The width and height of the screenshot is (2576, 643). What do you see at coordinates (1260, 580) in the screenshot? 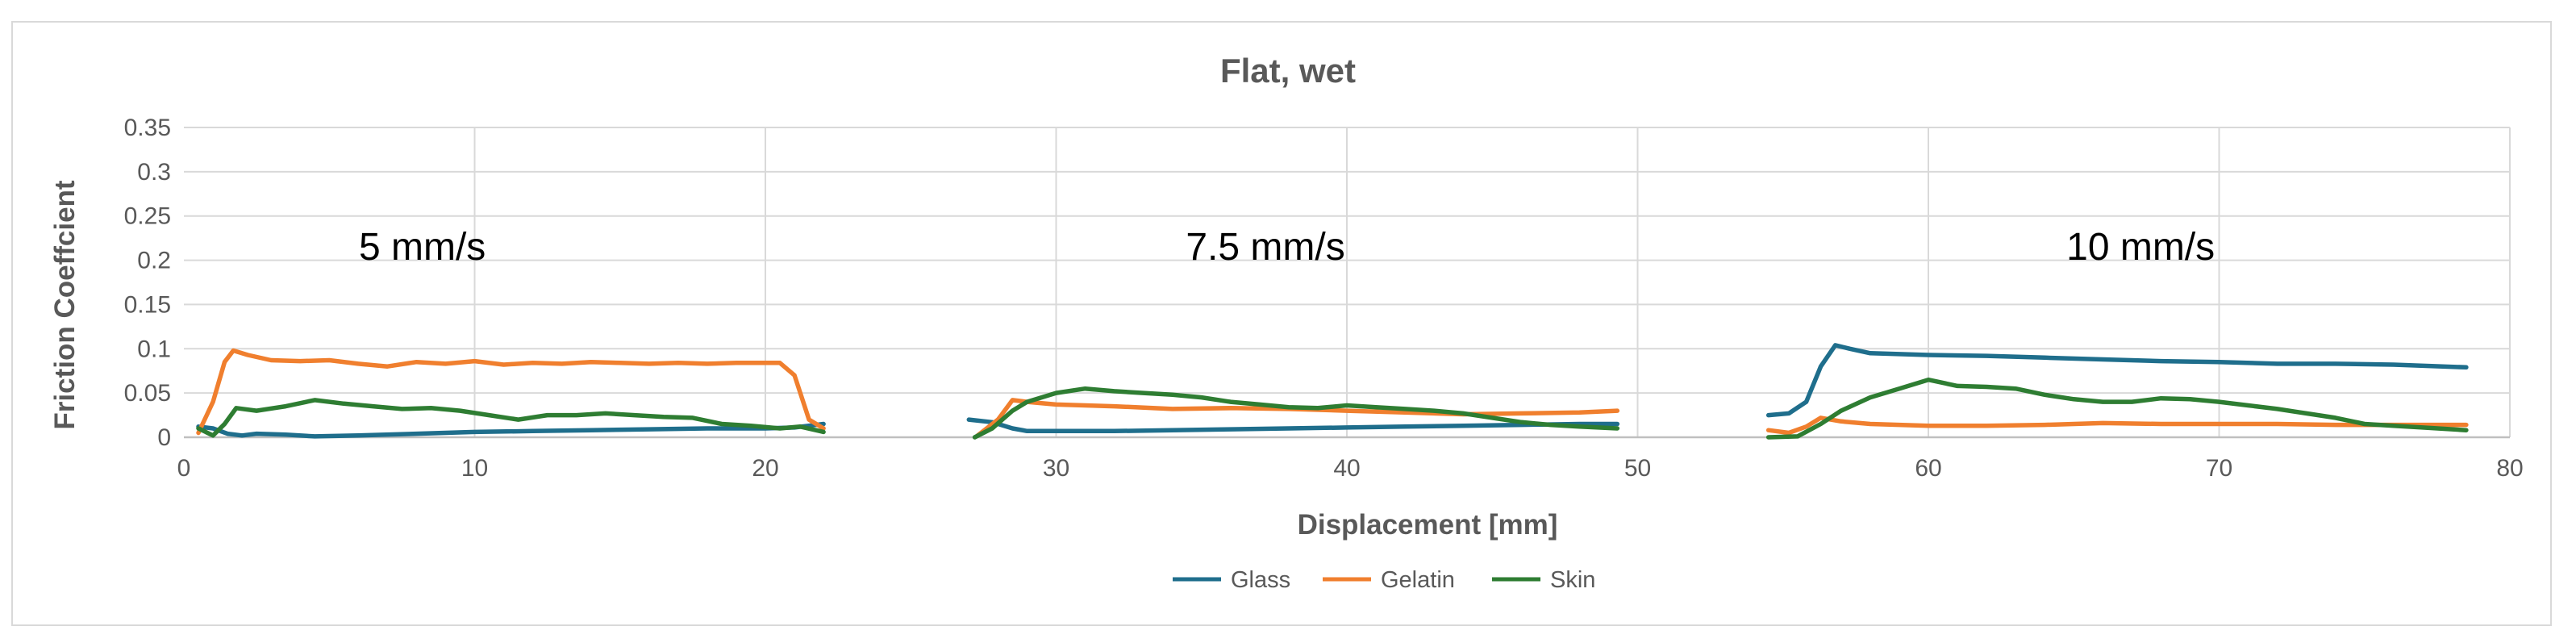
I see `legend-label: Glass` at bounding box center [1260, 580].